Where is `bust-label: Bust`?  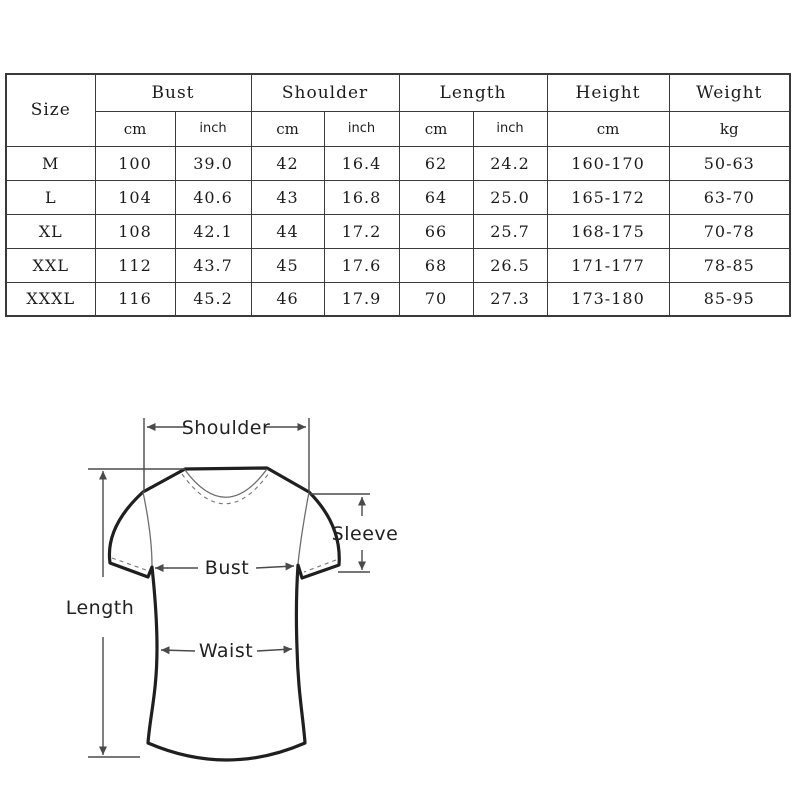
bust-label: Bust is located at coordinates (227, 568).